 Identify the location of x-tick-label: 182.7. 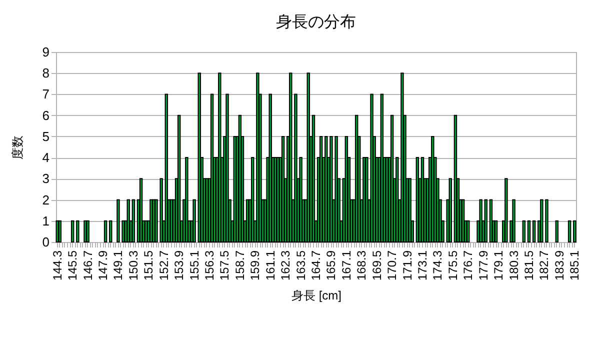
(544, 265).